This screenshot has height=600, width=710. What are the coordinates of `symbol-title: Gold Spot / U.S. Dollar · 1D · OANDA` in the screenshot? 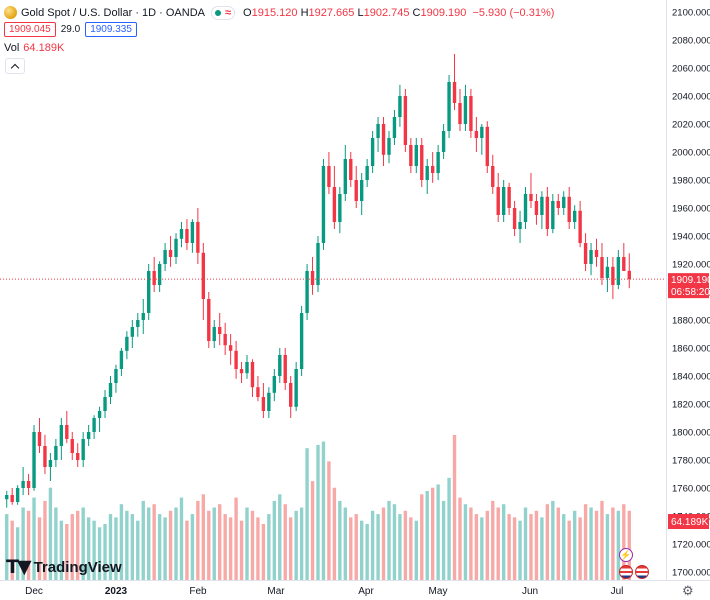 It's located at (113, 12).